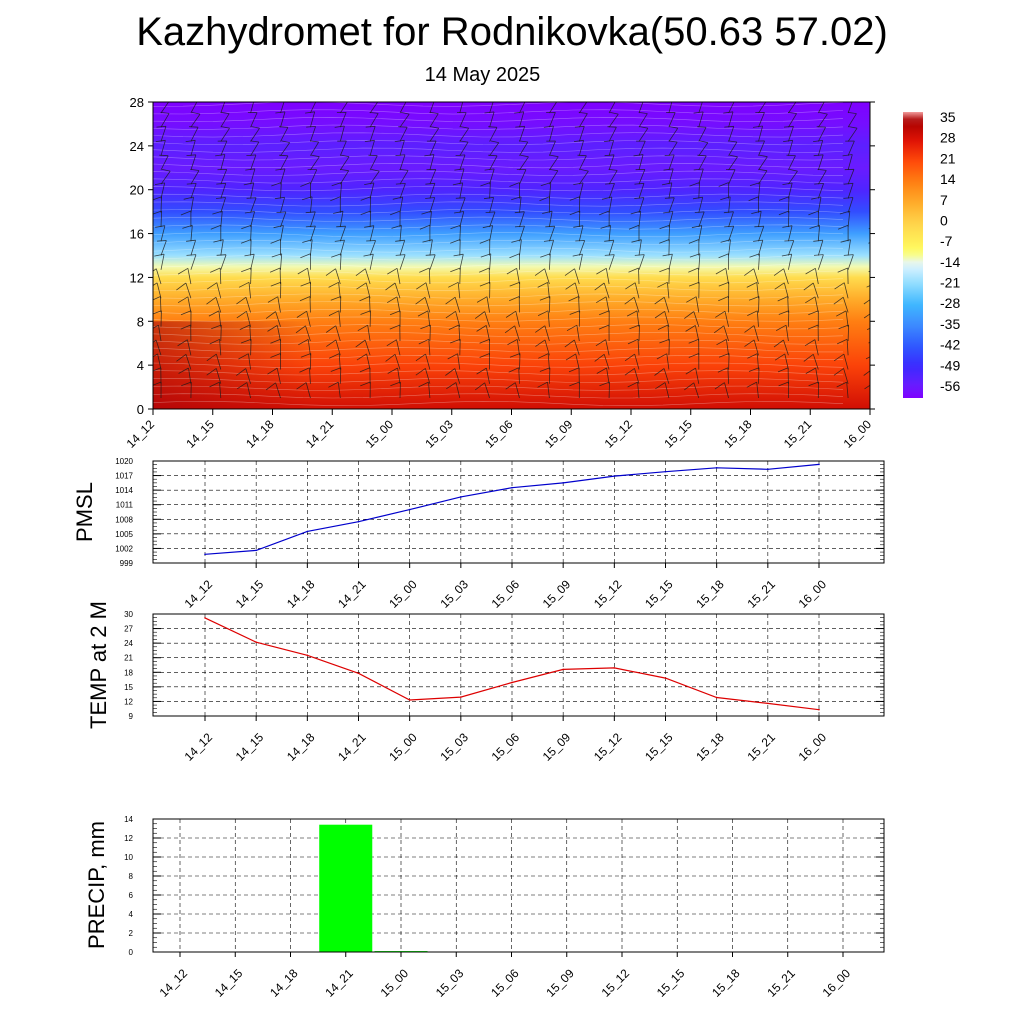  I want to click on y-tick-label: 15, so click(128, 687).